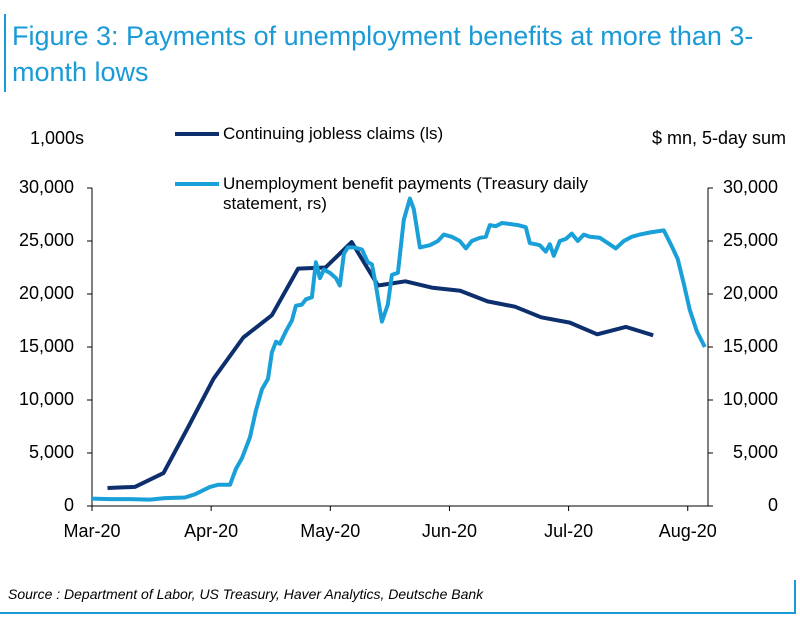 This screenshot has width=800, height=624. I want to click on y-tick-label: 0, so click(69, 505).